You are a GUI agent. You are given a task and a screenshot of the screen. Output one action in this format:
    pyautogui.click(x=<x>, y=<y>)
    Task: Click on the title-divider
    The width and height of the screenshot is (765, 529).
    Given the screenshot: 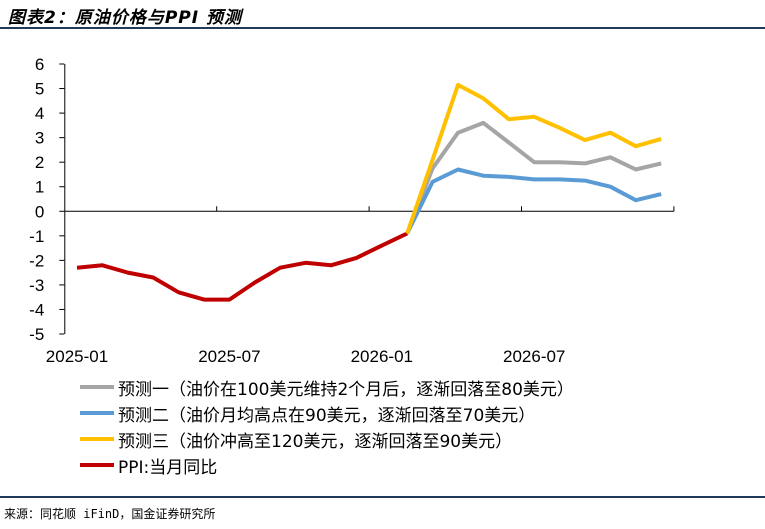 What is the action you would take?
    pyautogui.click(x=382, y=28)
    